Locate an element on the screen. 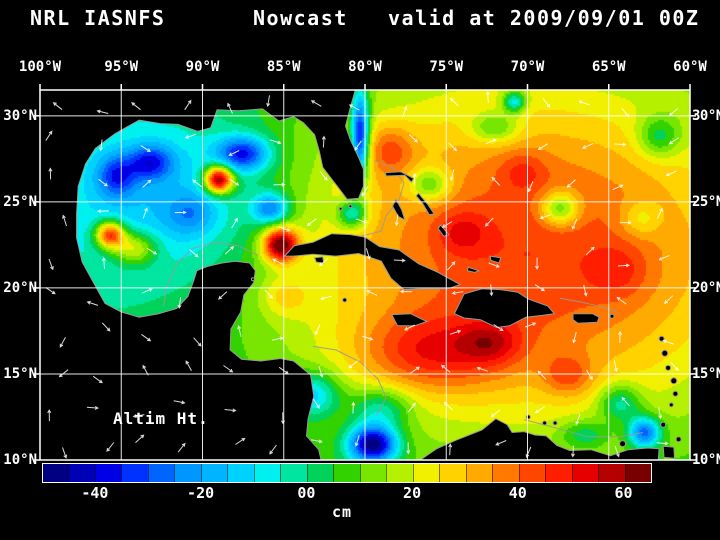  land-puerto-rico is located at coordinates (586, 318).